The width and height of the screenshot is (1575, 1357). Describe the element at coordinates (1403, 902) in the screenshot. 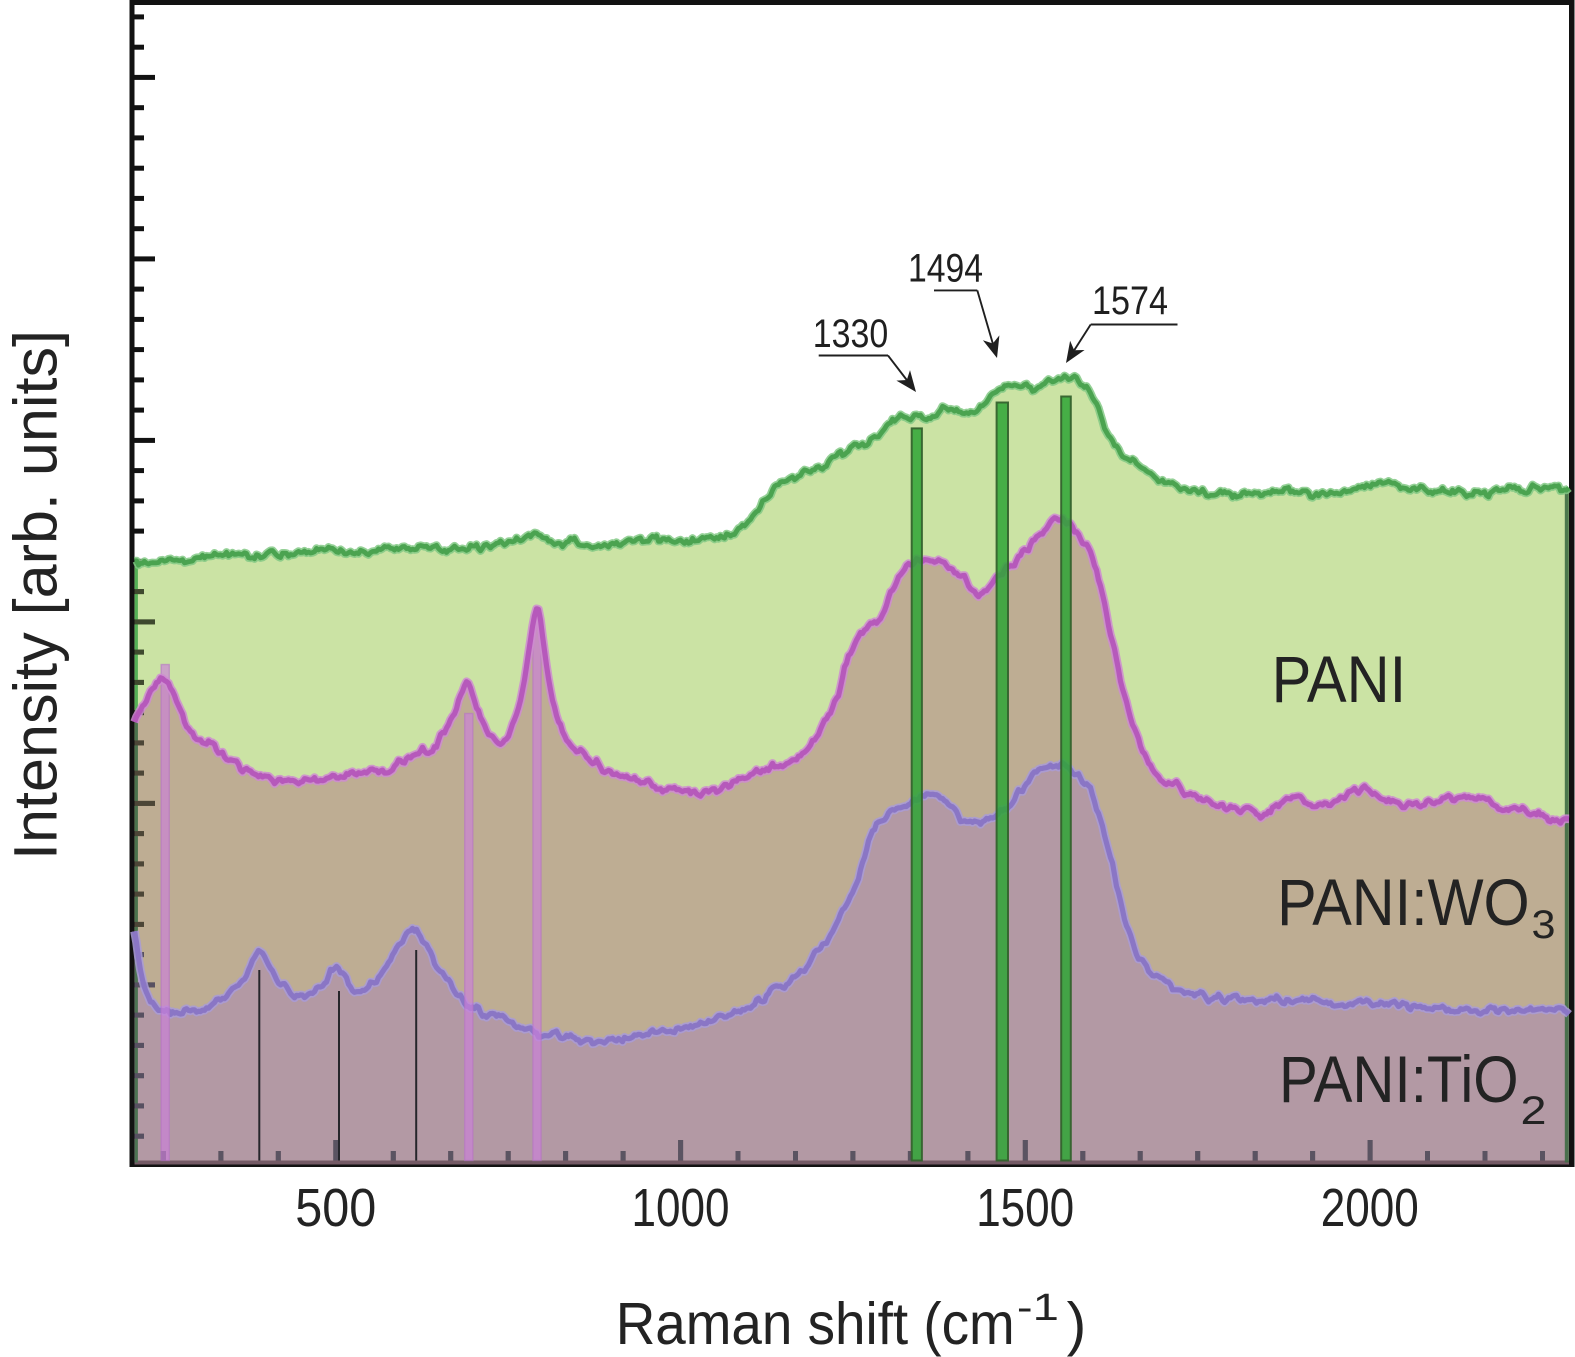

I see `svg-text: PANI:WO` at that location.